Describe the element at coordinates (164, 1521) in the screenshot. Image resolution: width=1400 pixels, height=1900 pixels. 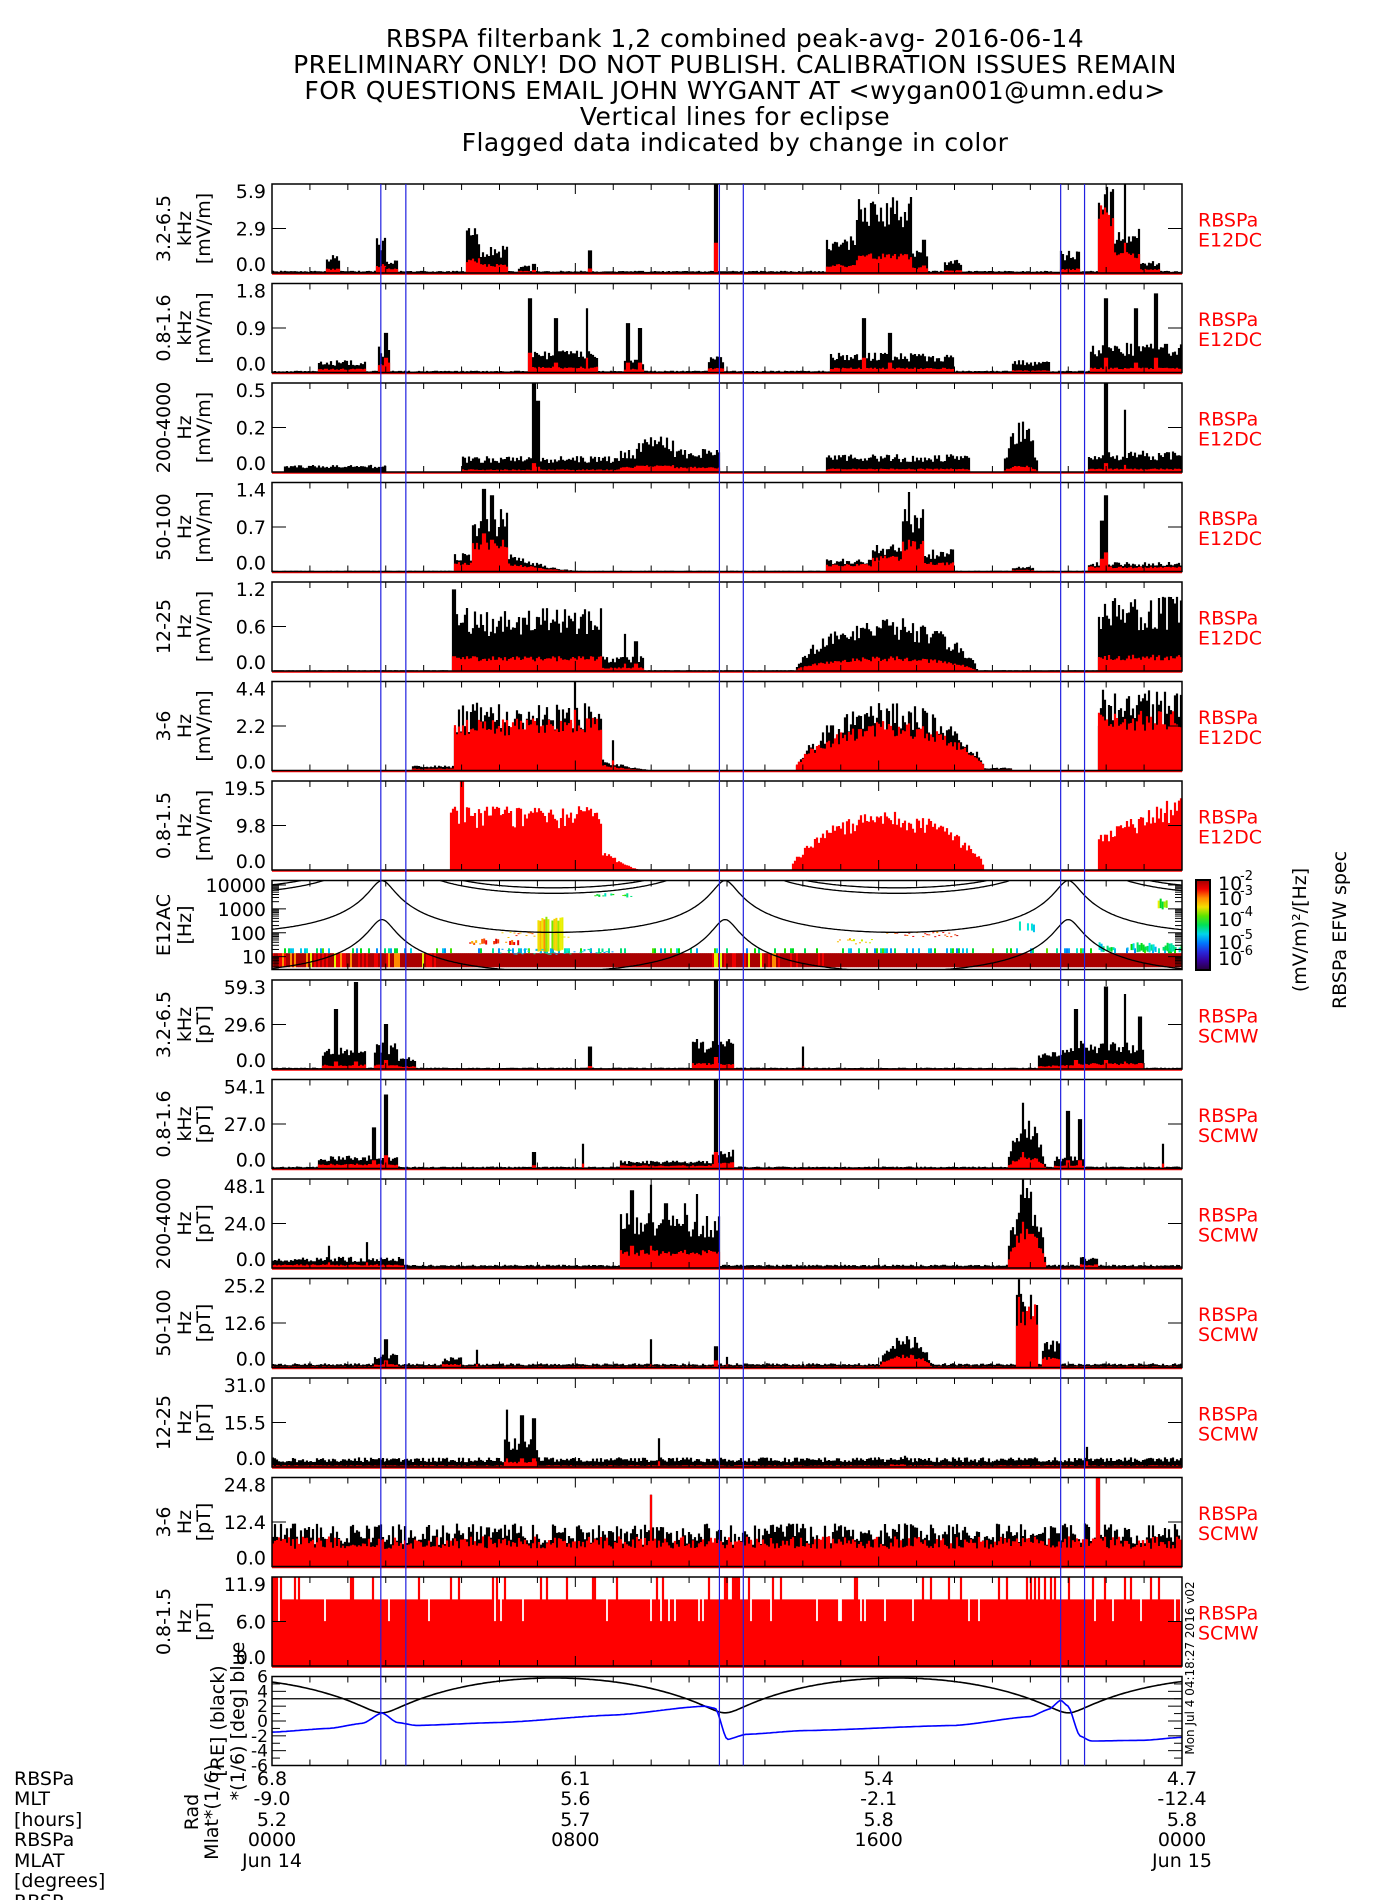
I see `y-axis-label-line: 3-6` at that location.